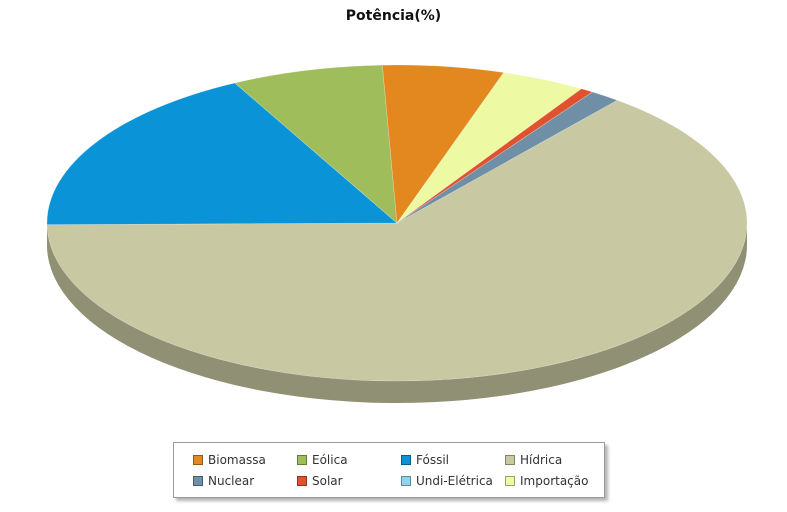 The width and height of the screenshot is (787, 512). Describe the element at coordinates (327, 481) in the screenshot. I see `legend-label: Solar` at that location.